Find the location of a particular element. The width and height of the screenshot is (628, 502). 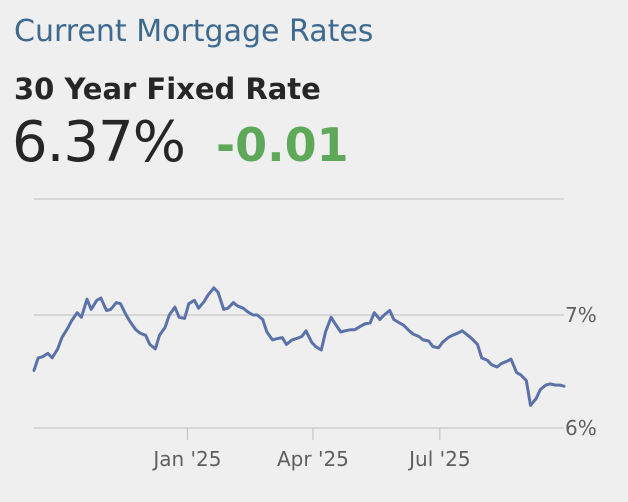

rate-change-value: -0.01 is located at coordinates (282, 145).